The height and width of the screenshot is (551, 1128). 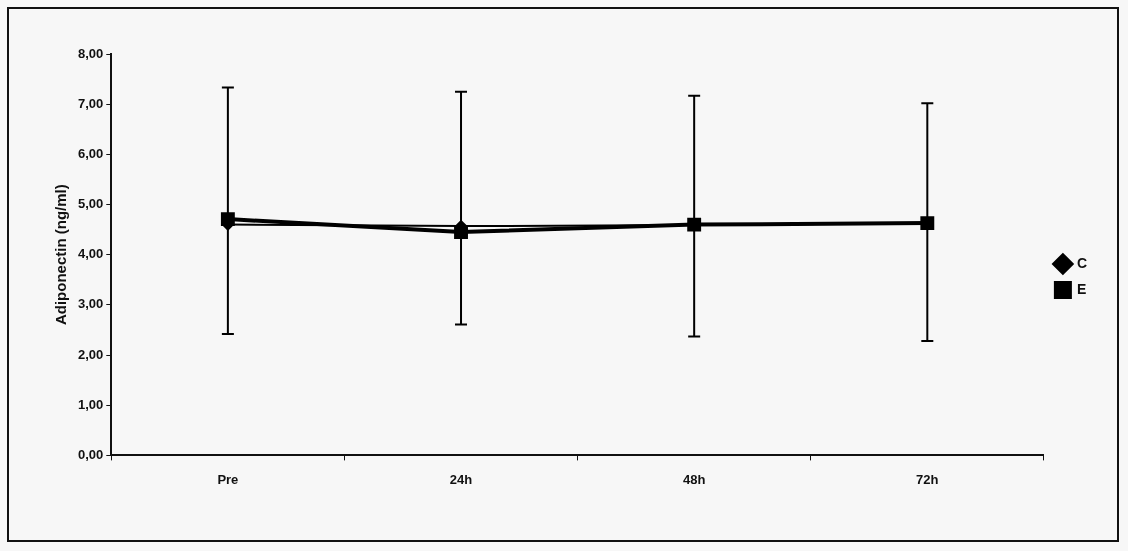 What do you see at coordinates (1082, 262) in the screenshot?
I see `legend-label: C` at bounding box center [1082, 262].